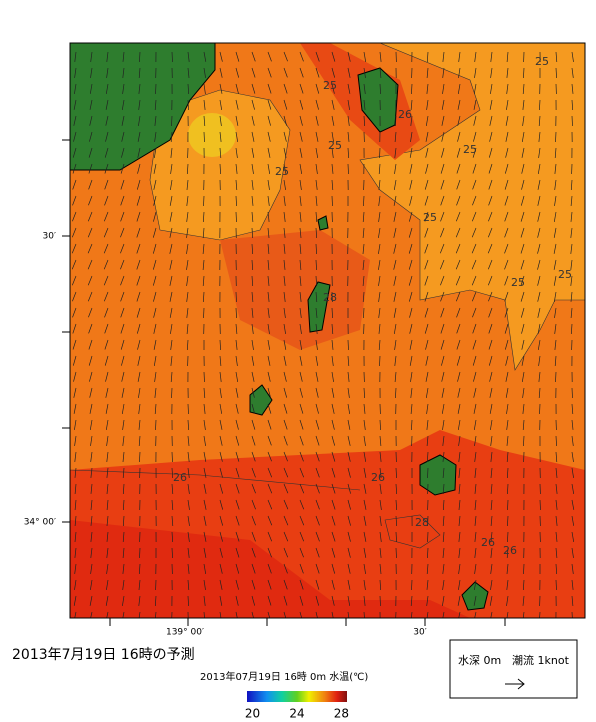 Image resolution: width=596 pixels, height=722 pixels. What do you see at coordinates (479, 660) in the screenshot?
I see `legend-depth: 水深 0m` at bounding box center [479, 660].